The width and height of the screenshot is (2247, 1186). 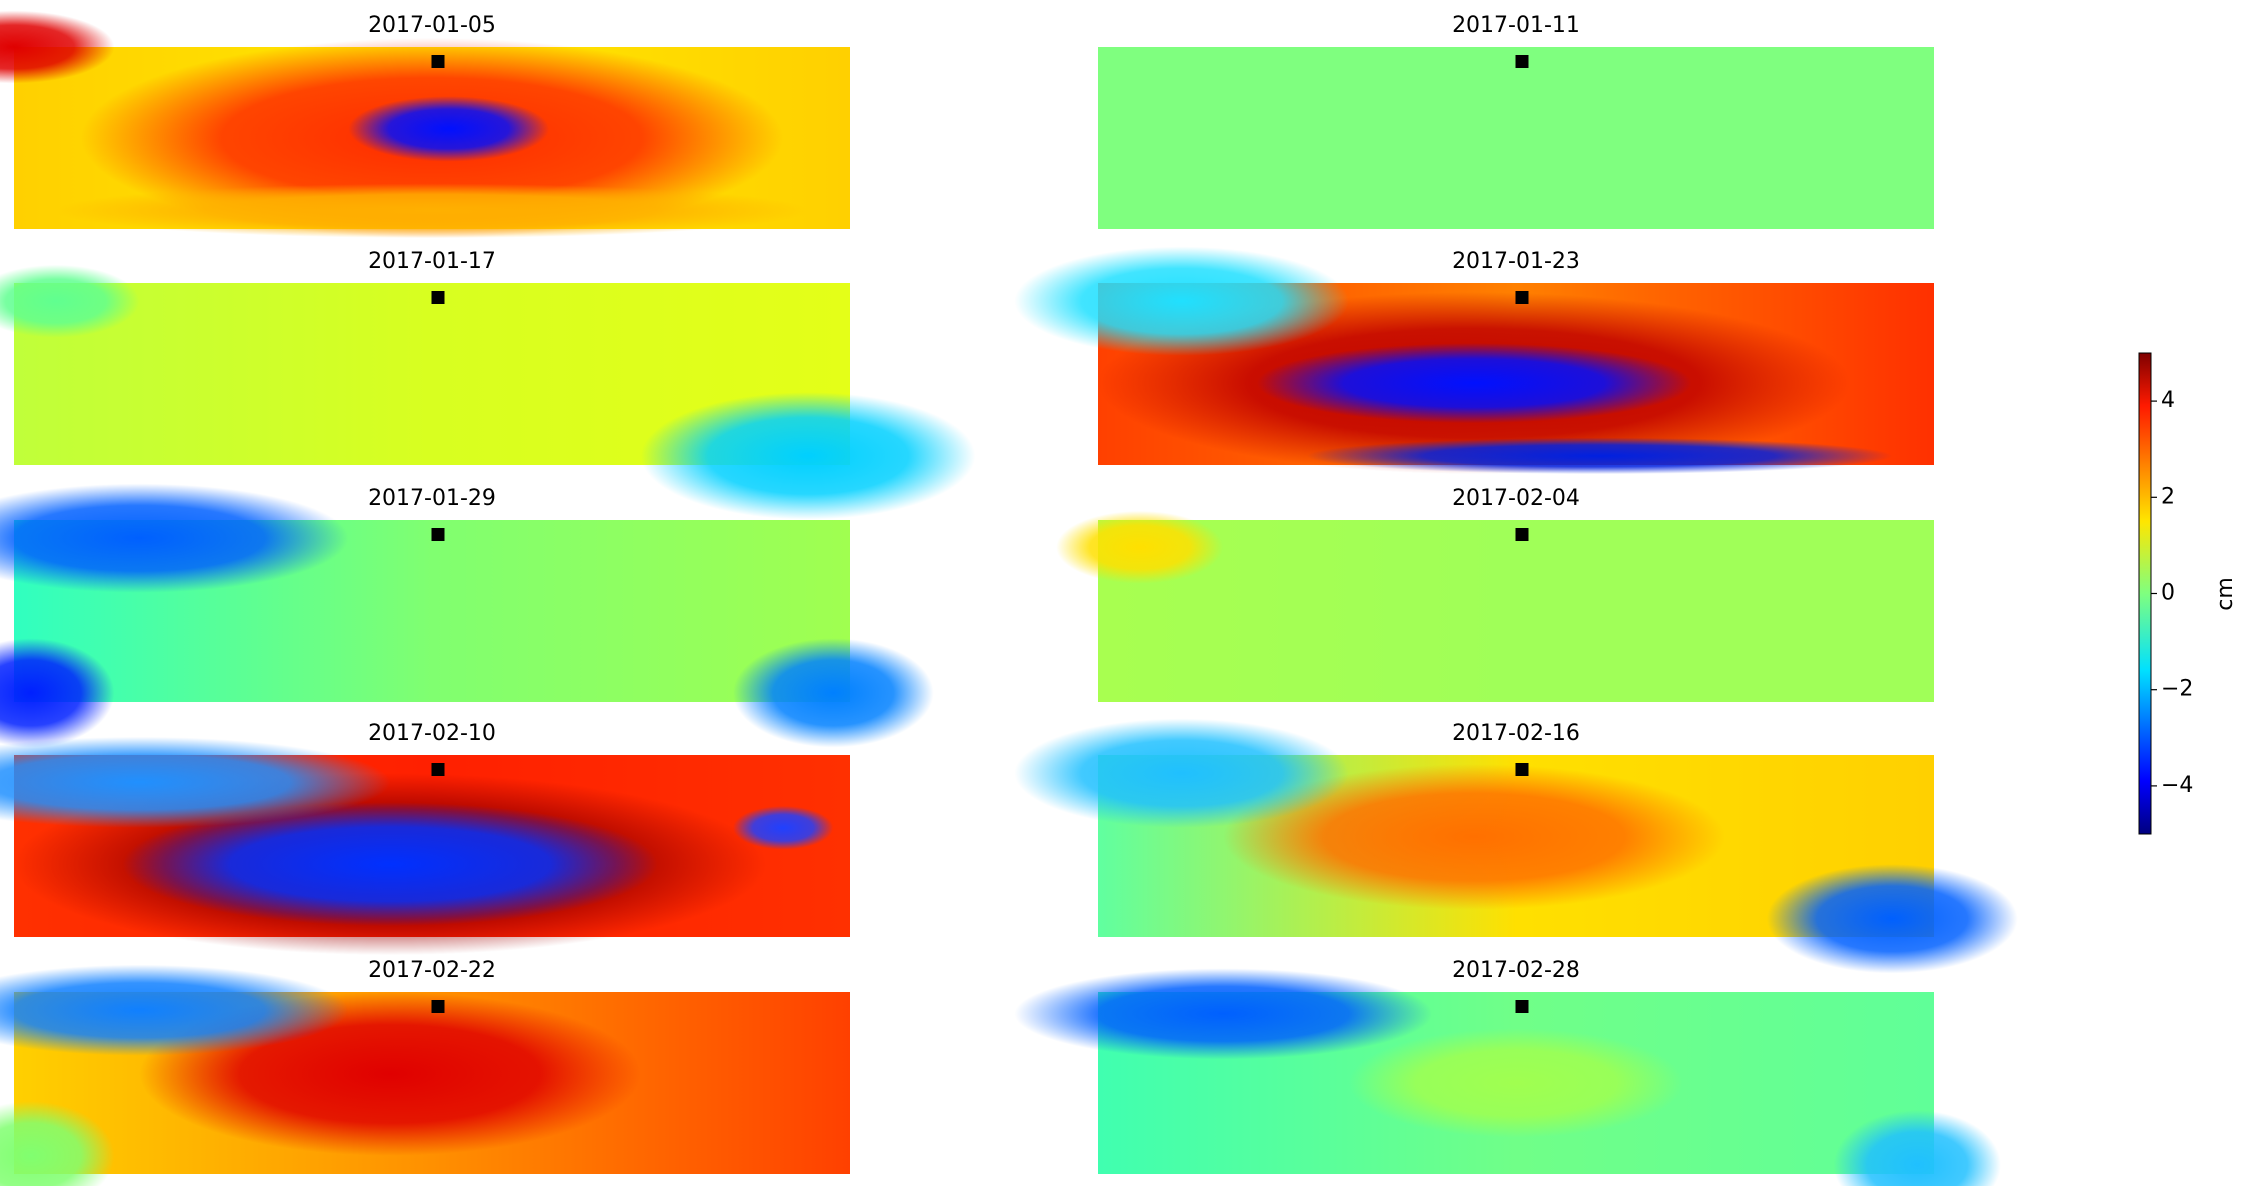 What do you see at coordinates (1516, 733) in the screenshot?
I see `panel-title: 2017-02-16` at bounding box center [1516, 733].